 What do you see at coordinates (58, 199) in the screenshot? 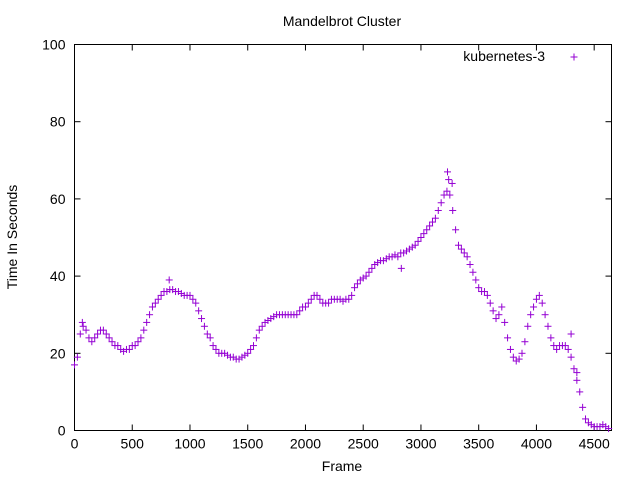
I see `y-tick-label: 60` at bounding box center [58, 199].